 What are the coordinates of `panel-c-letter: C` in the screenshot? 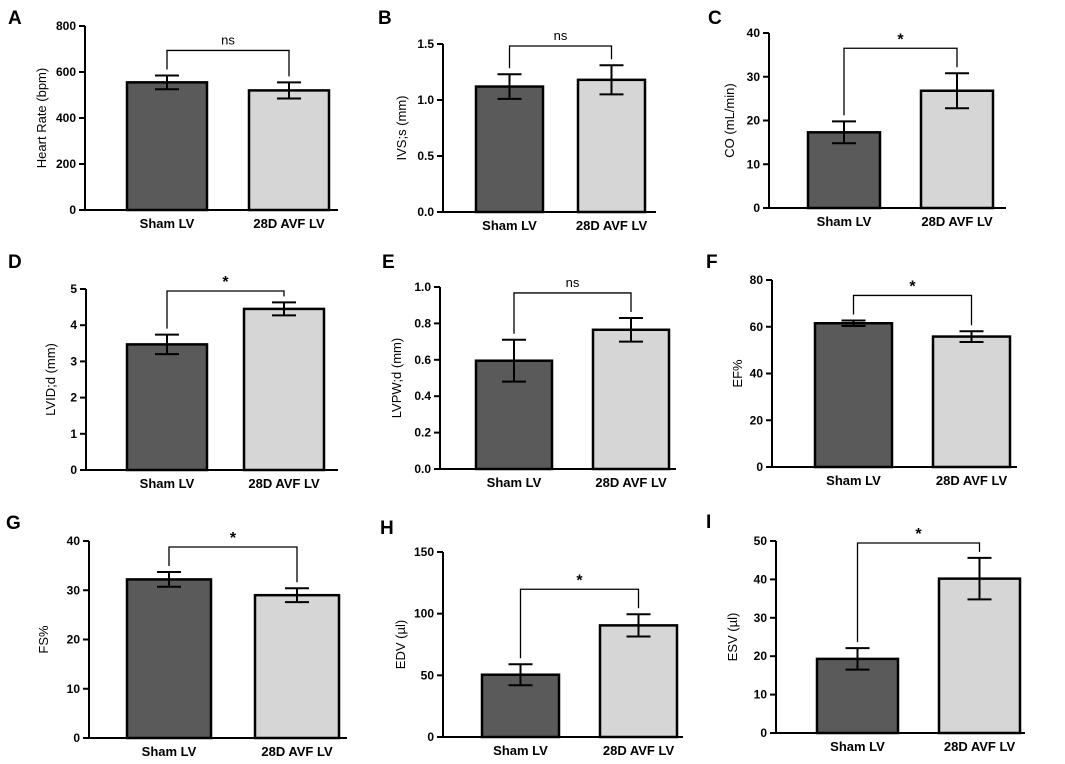 It's located at (715, 18).